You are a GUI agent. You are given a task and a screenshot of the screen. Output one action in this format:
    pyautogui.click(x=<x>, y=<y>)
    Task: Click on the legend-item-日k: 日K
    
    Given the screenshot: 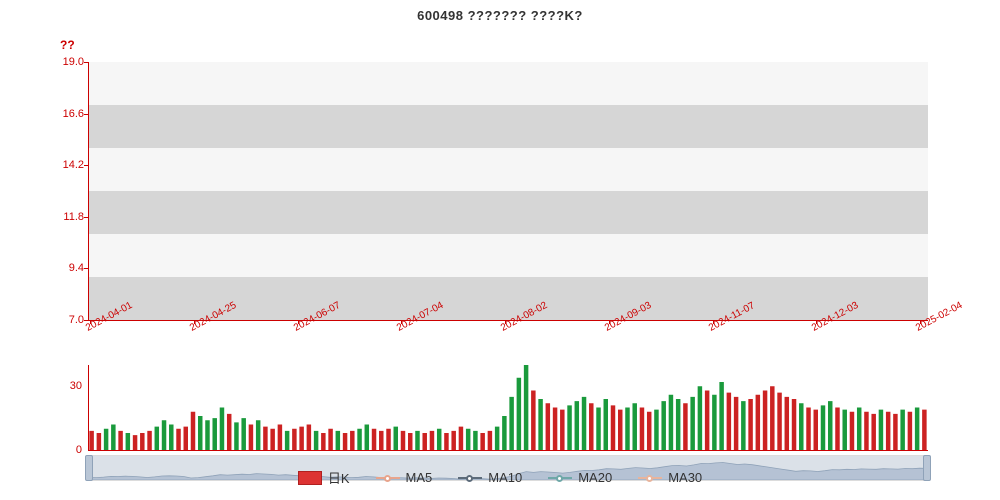 What is the action you would take?
    pyautogui.click(x=323, y=477)
    